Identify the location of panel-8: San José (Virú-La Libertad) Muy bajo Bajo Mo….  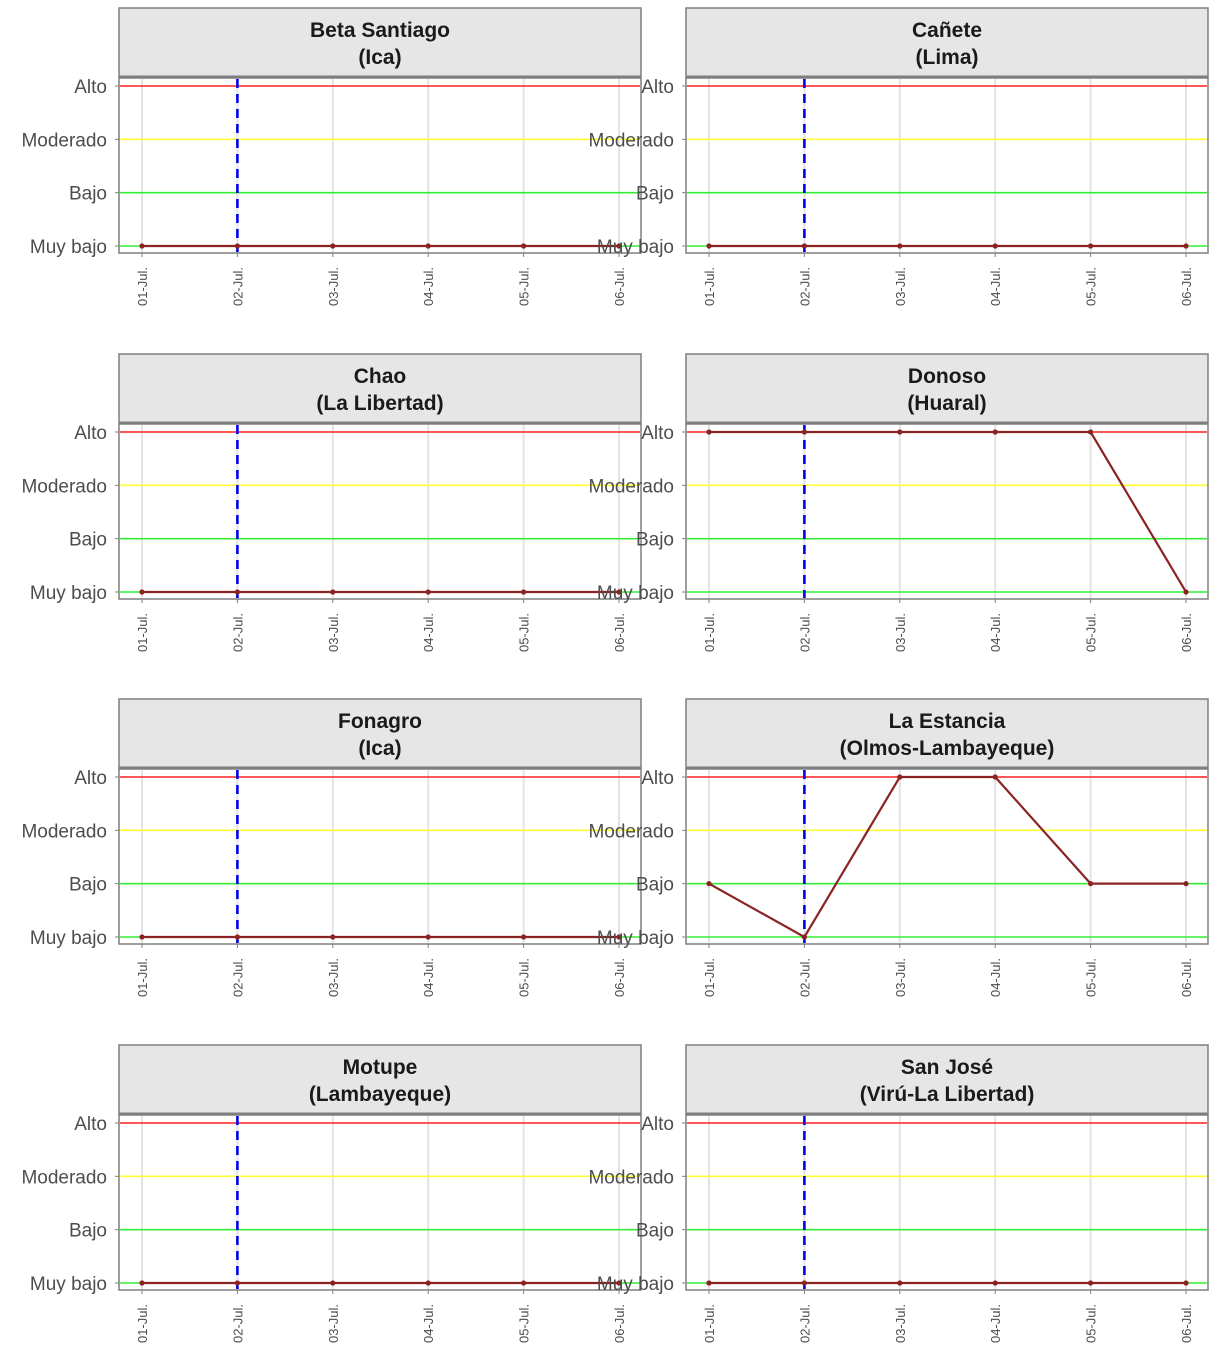
(898, 1193).